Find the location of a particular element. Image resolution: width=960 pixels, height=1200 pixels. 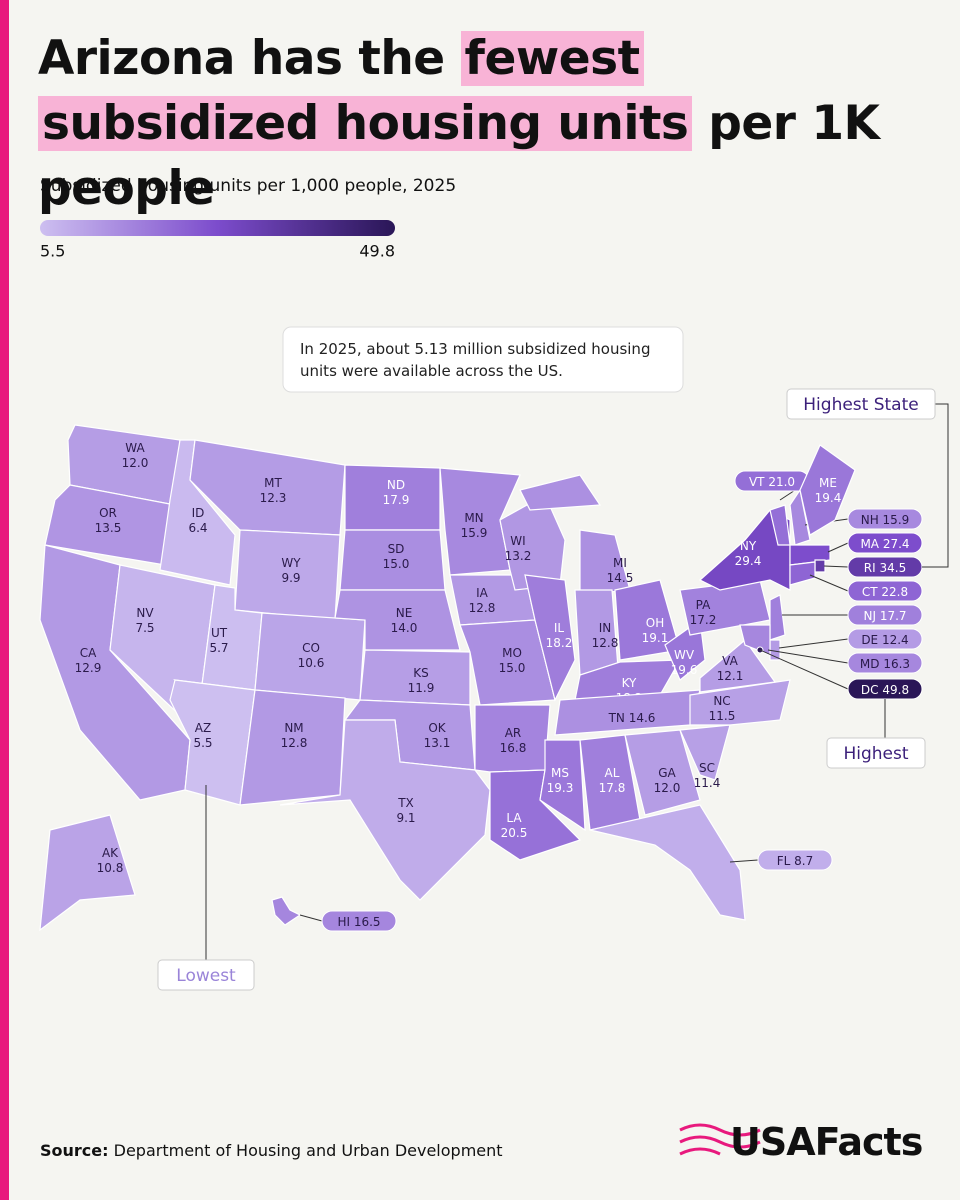

state-value: 10.8 is located at coordinates (110, 868).